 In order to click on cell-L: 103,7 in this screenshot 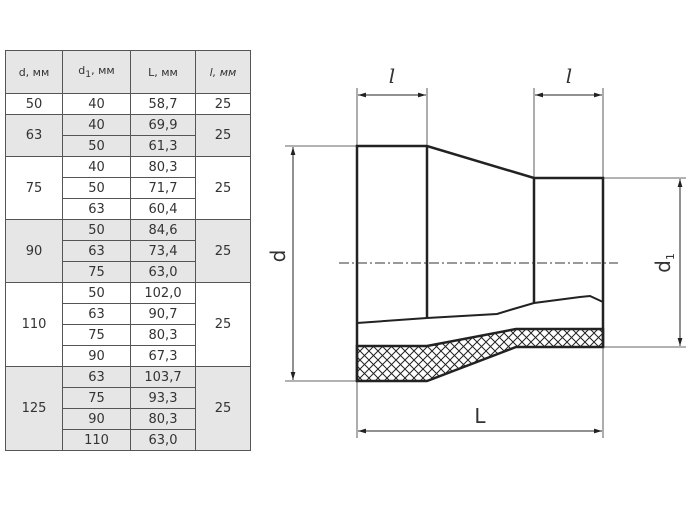, I will do `click(163, 377)`.